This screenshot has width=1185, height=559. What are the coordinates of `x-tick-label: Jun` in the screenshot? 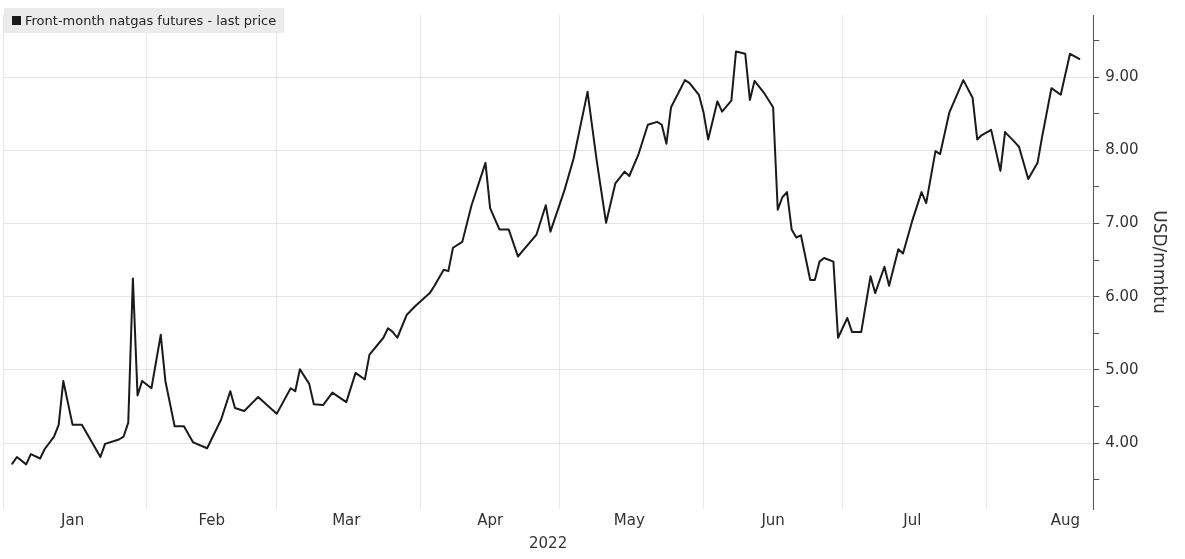 It's located at (772, 519).